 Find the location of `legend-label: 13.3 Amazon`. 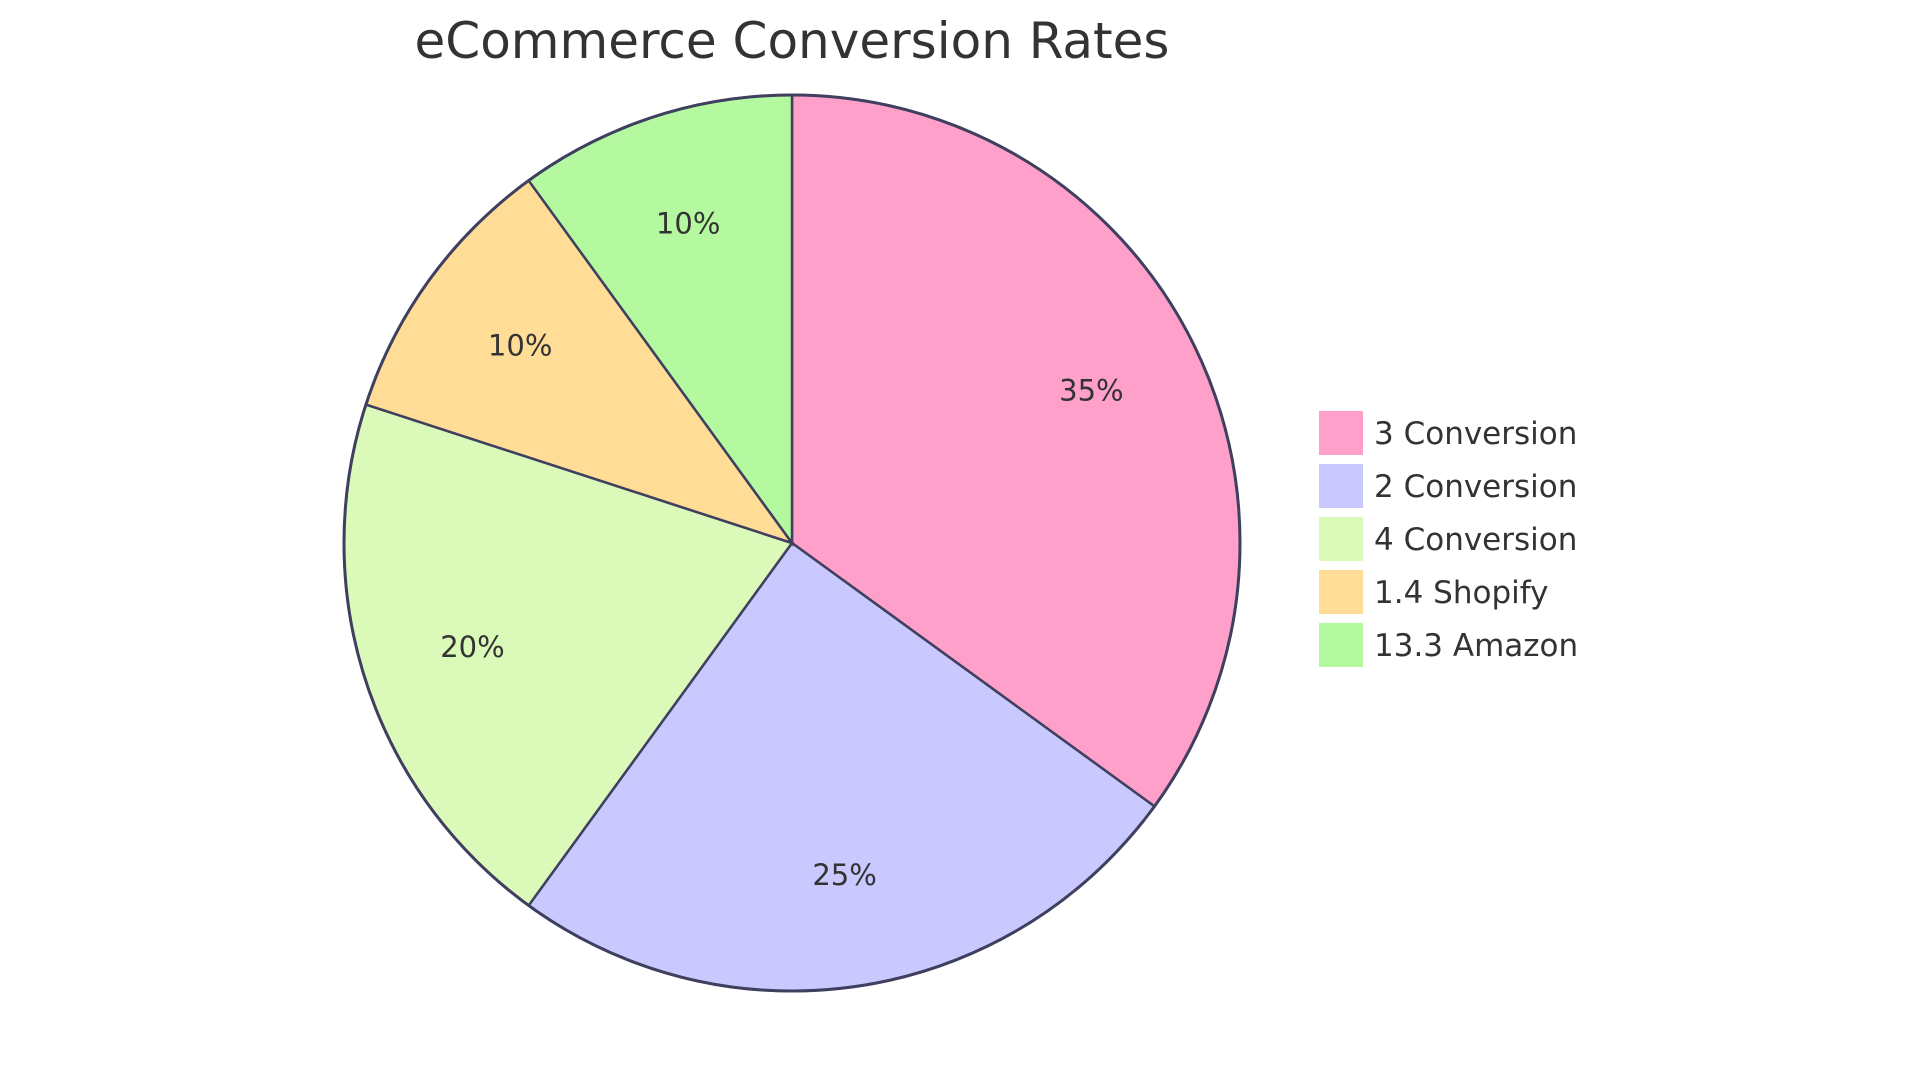

legend-label: 13.3 Amazon is located at coordinates (1476, 646).